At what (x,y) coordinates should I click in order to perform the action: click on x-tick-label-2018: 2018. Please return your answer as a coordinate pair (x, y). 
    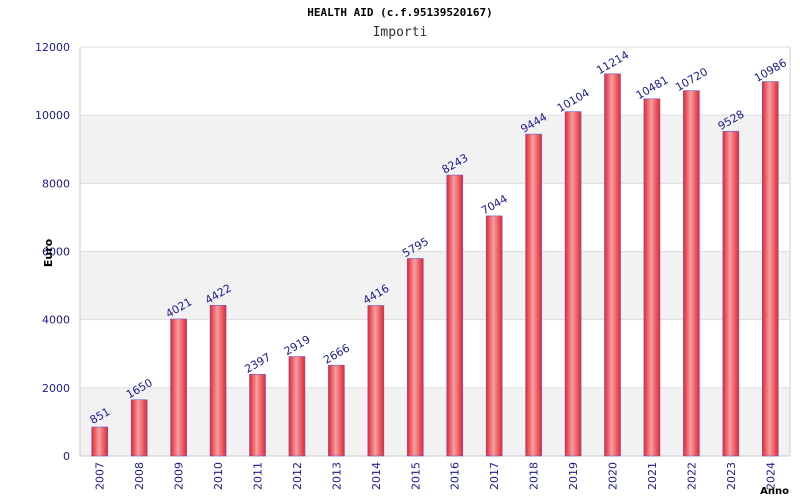
    Looking at the image, I should click on (534, 476).